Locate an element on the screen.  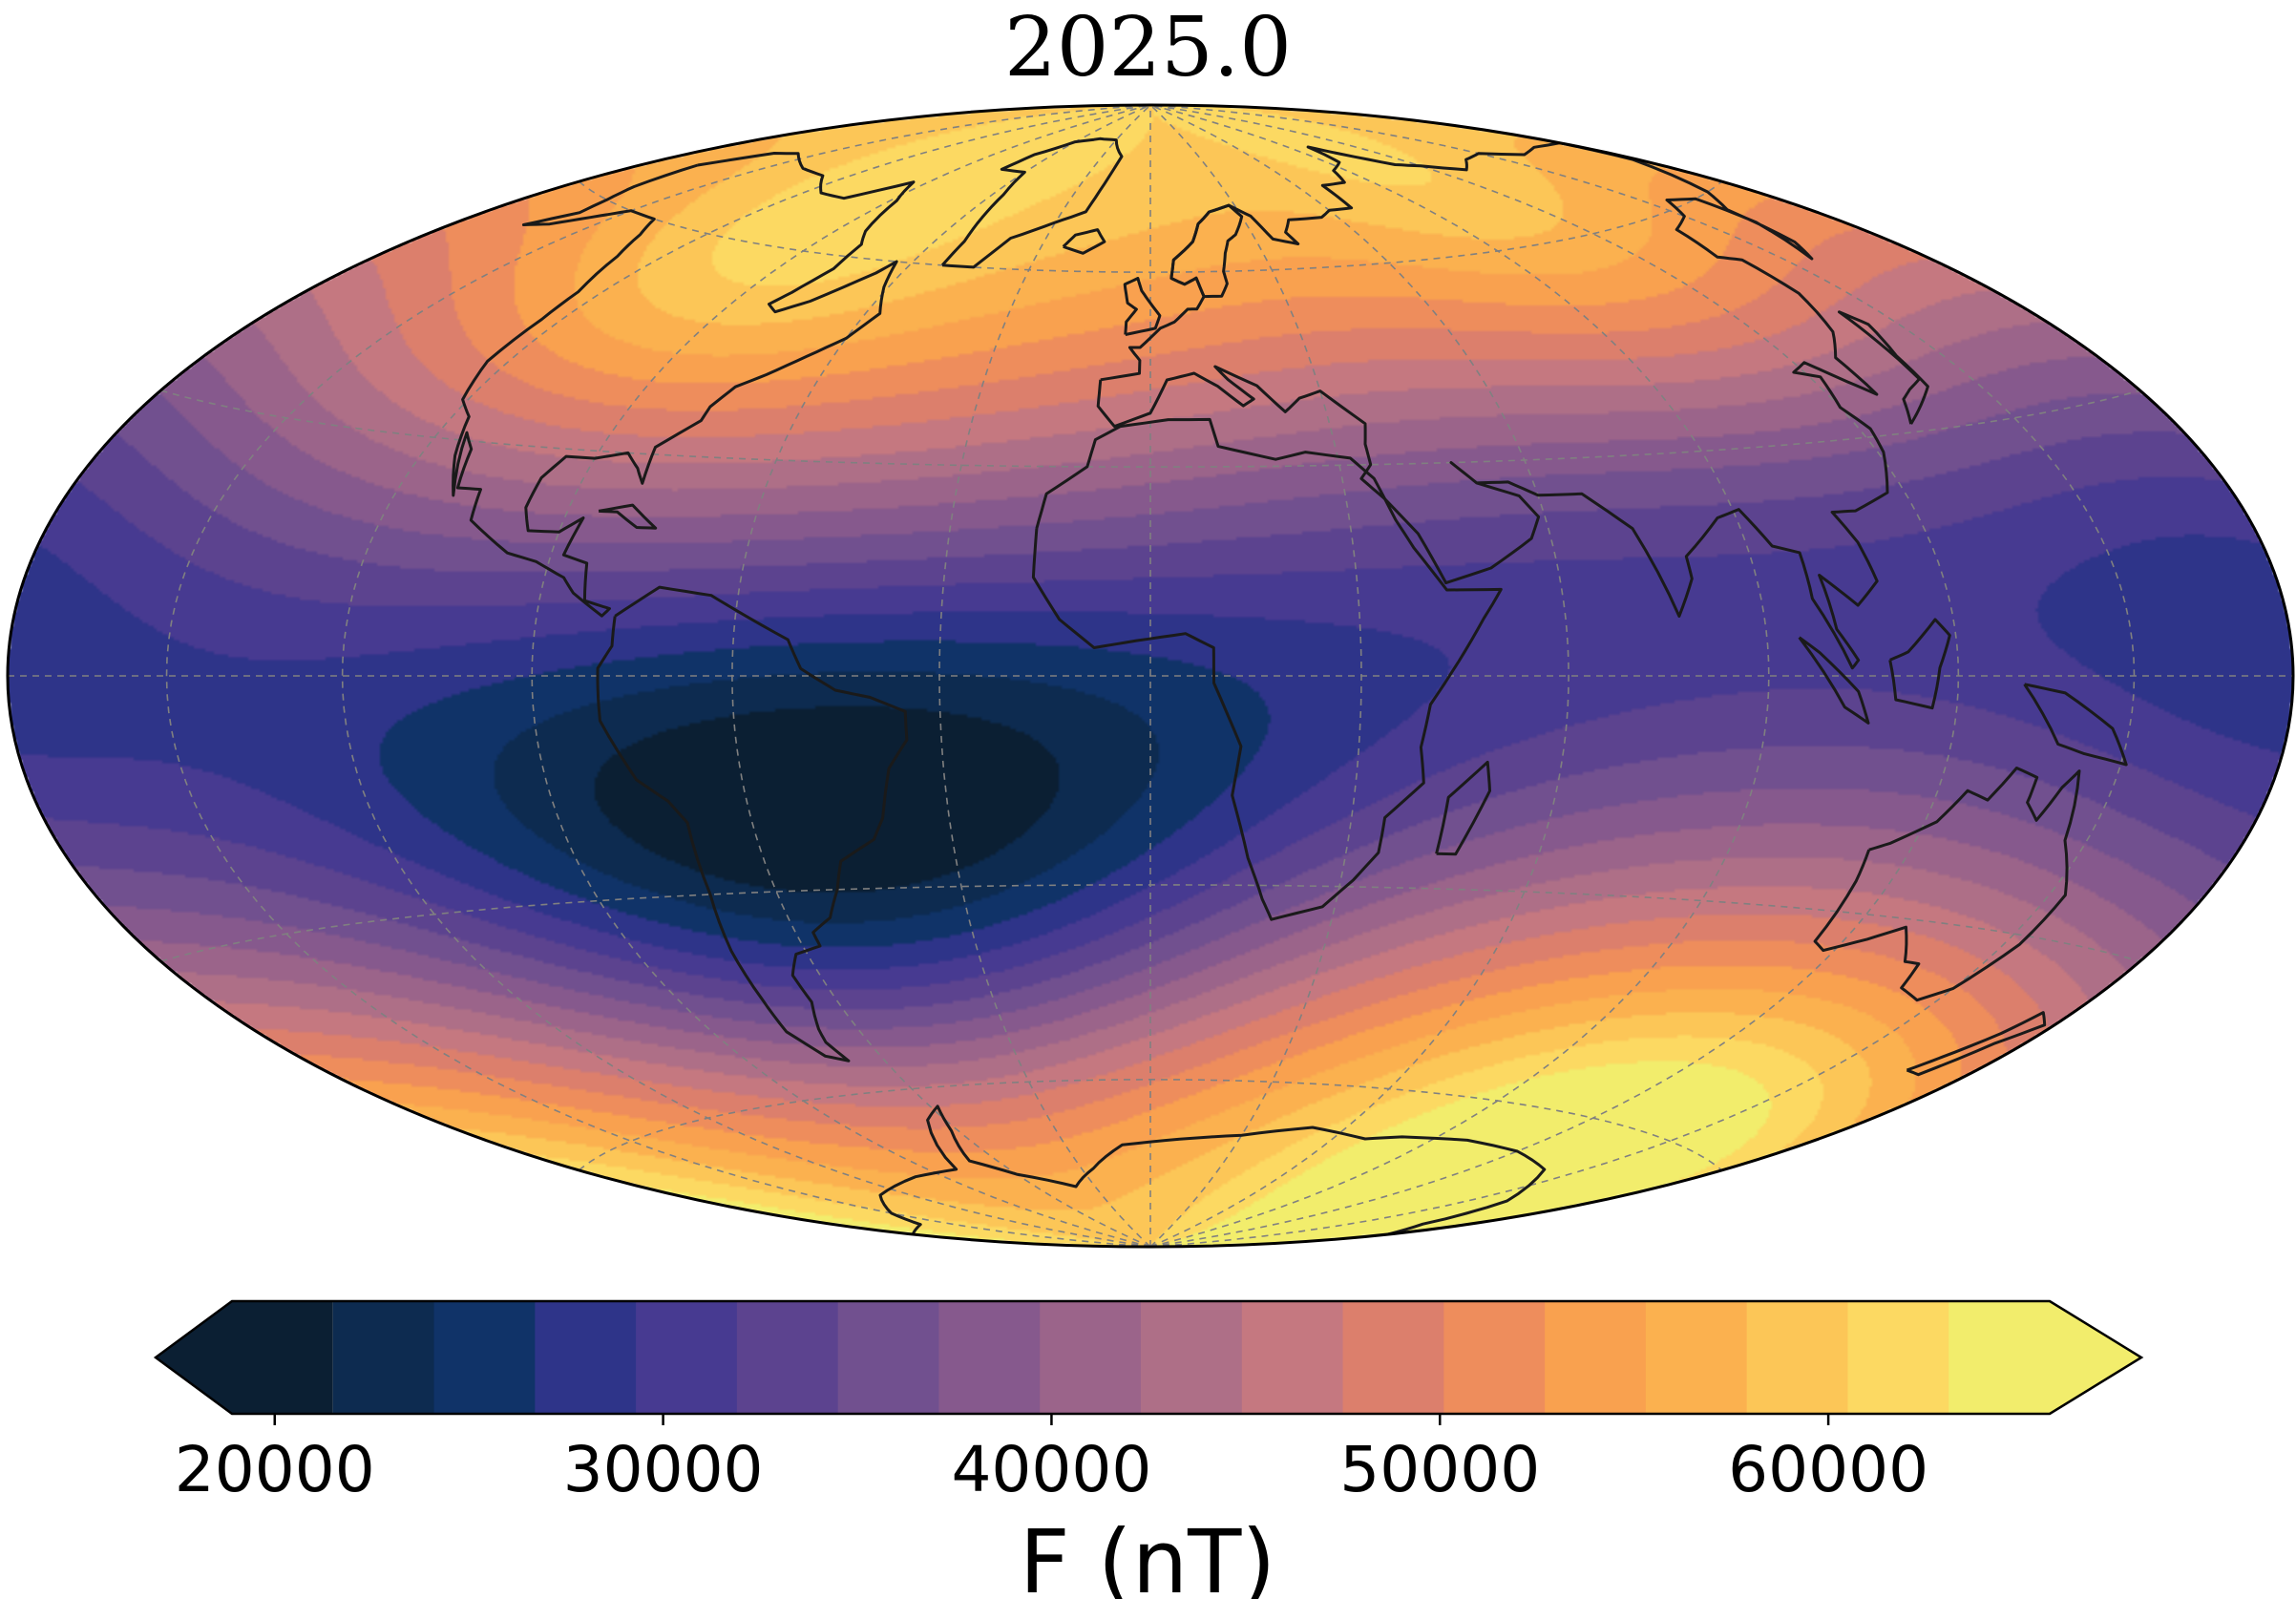
colorbar-tick-label: 60000 is located at coordinates (1828, 1469).